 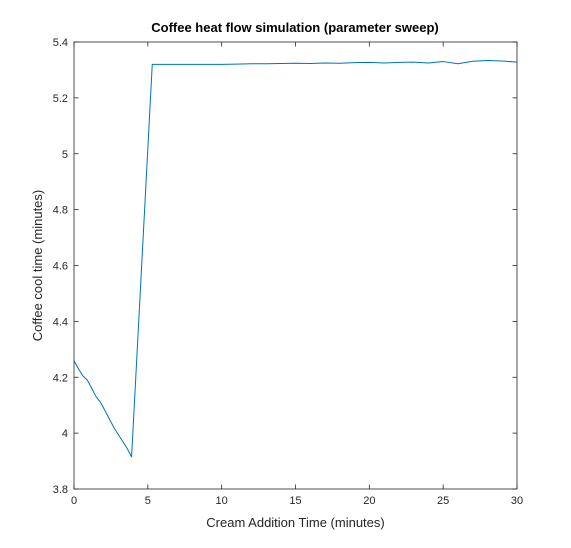 What do you see at coordinates (65, 434) in the screenshot?
I see `y-tick-label: 4` at bounding box center [65, 434].